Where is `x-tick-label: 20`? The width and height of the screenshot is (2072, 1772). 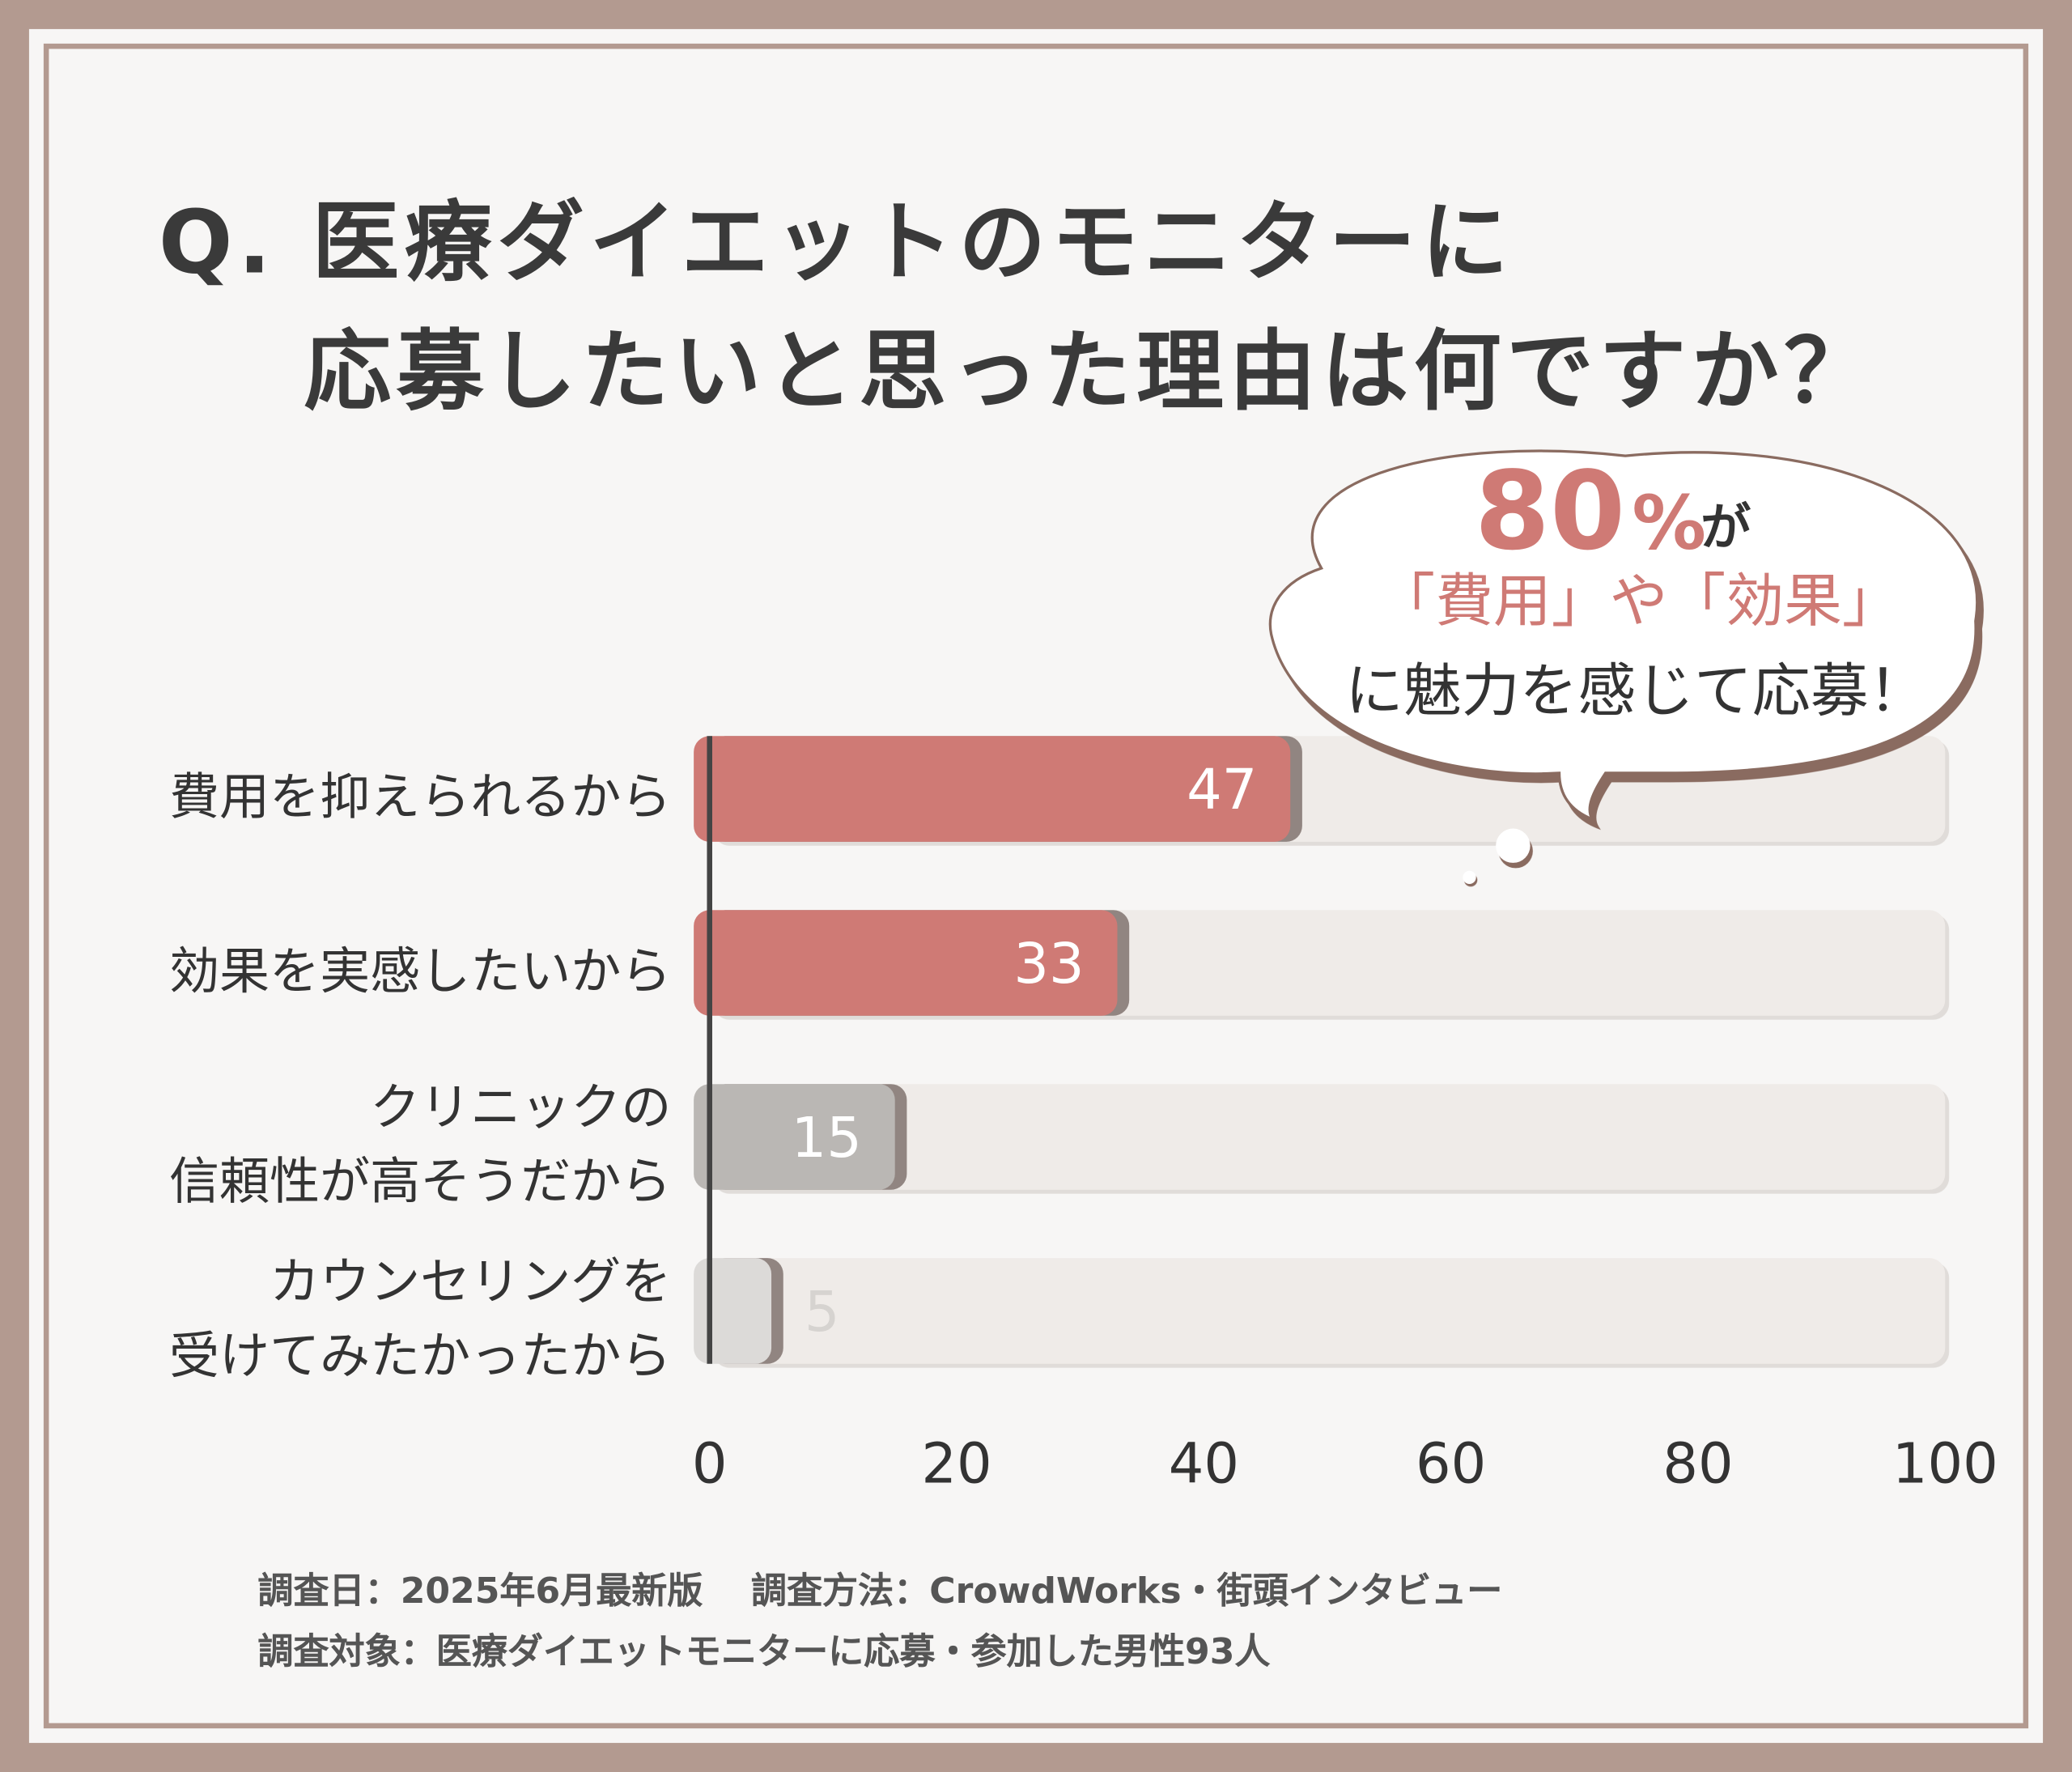
x-tick-label: 20 is located at coordinates (956, 1465).